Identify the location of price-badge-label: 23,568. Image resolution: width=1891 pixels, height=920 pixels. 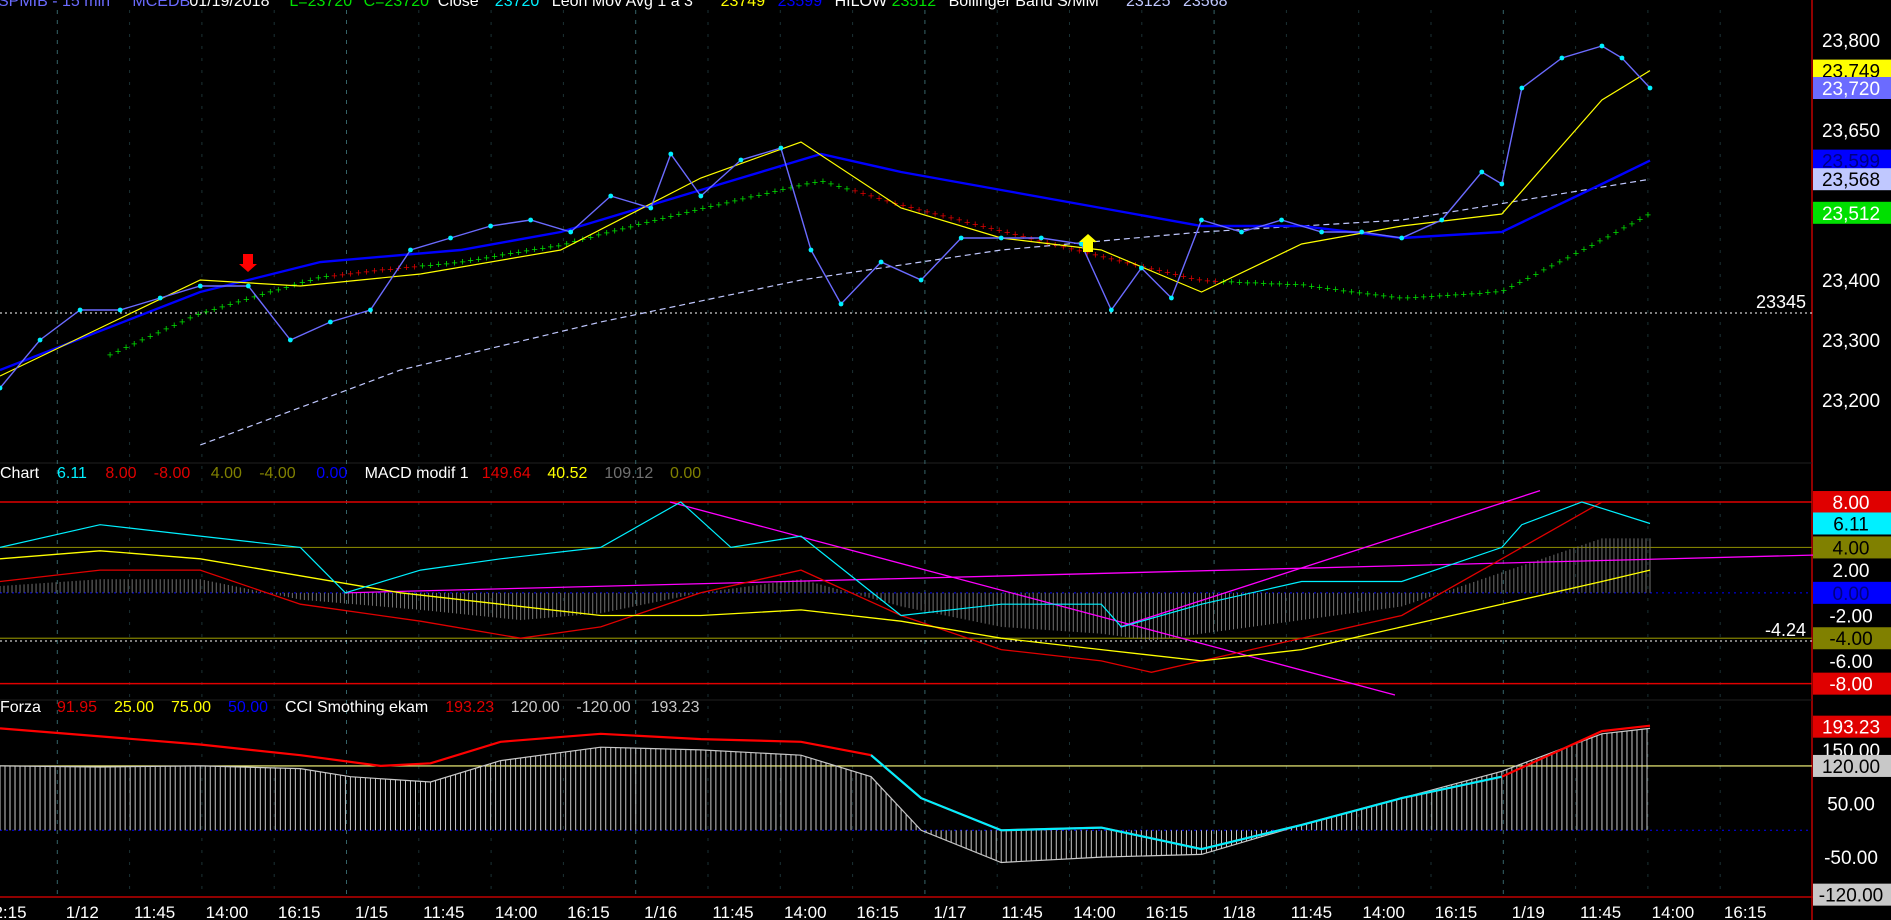
(1851, 180).